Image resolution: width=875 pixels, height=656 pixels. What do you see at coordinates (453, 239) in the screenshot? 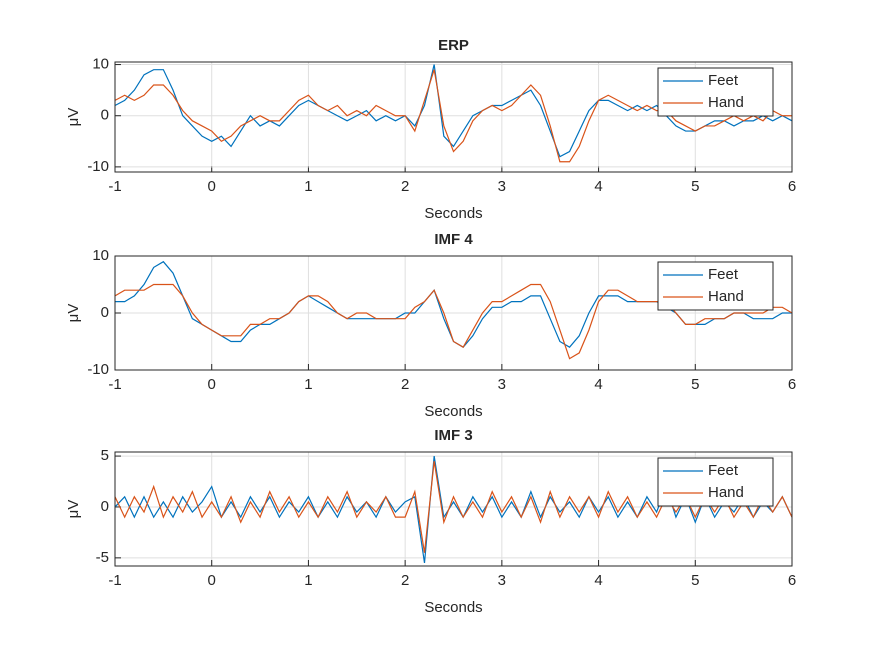
I see `chart-title: IMF 4` at bounding box center [453, 239].